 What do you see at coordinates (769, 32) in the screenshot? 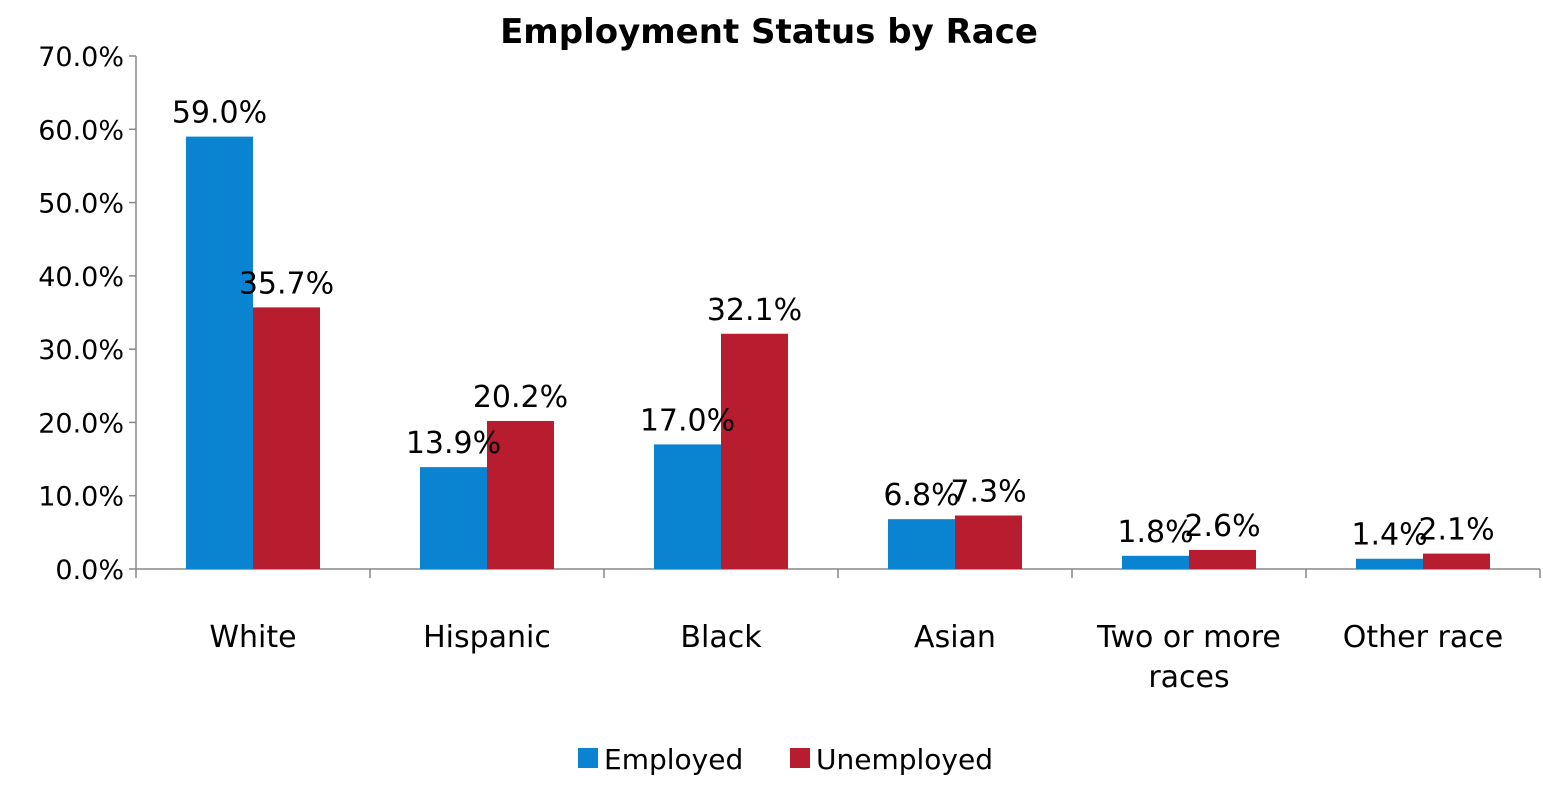
I see `chart-title: Employment Status by Race` at bounding box center [769, 32].